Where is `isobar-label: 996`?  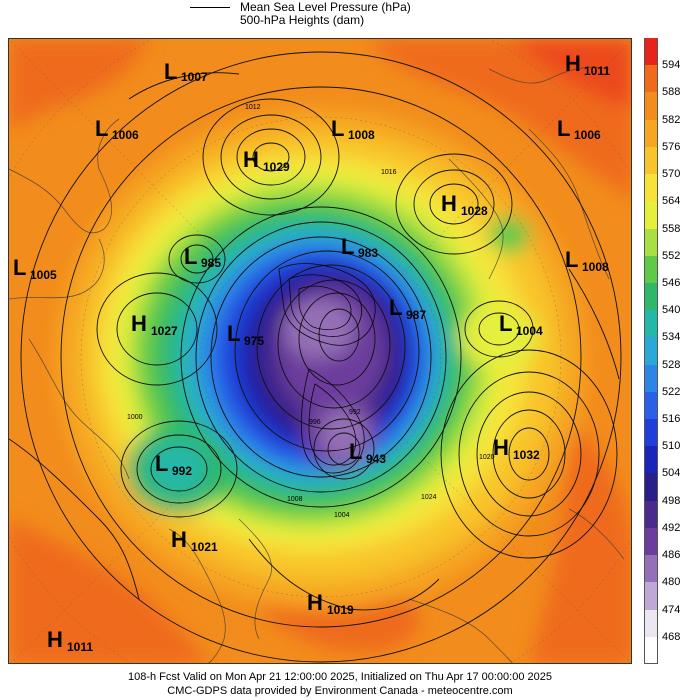
isobar-label: 996 is located at coordinates (315, 422).